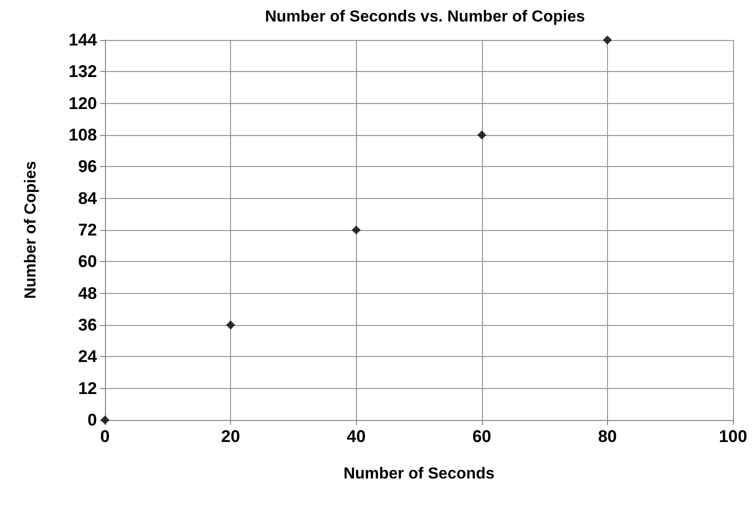 This screenshot has width=755, height=506. Describe the element at coordinates (230, 436) in the screenshot. I see `x-tick-label: 20` at that location.